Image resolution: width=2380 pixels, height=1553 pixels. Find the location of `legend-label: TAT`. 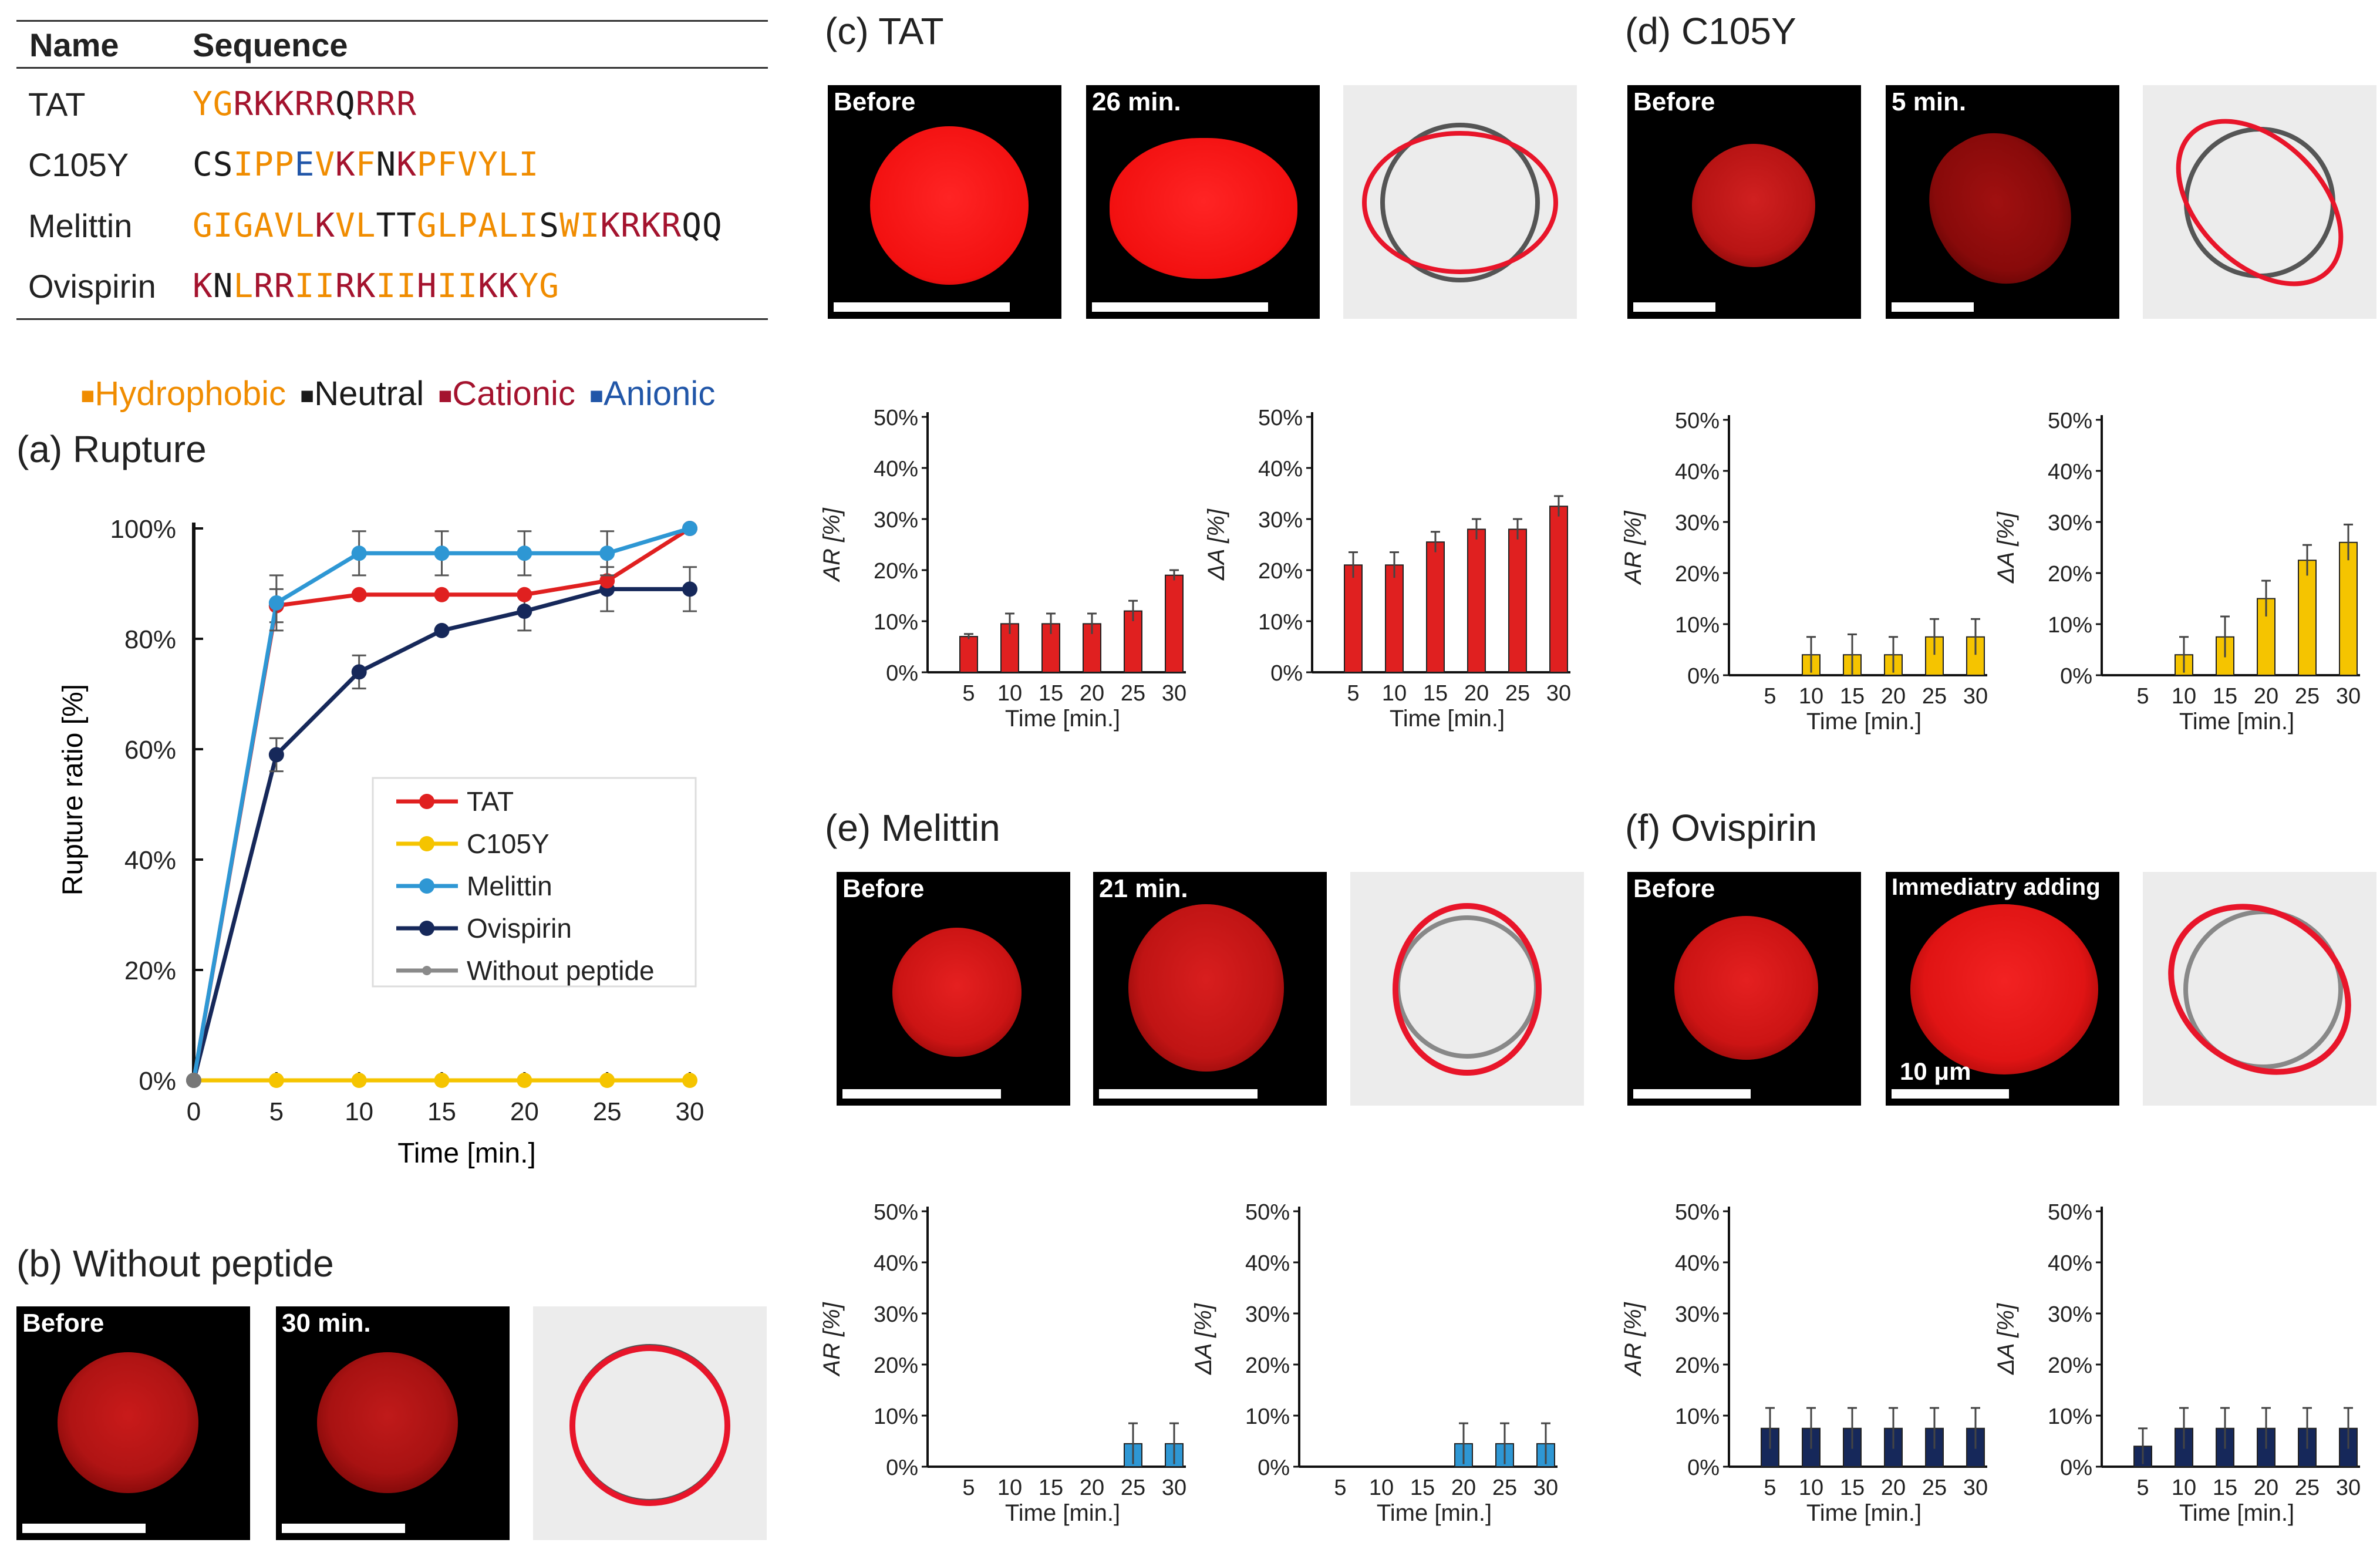

legend-label: TAT is located at coordinates (490, 801).